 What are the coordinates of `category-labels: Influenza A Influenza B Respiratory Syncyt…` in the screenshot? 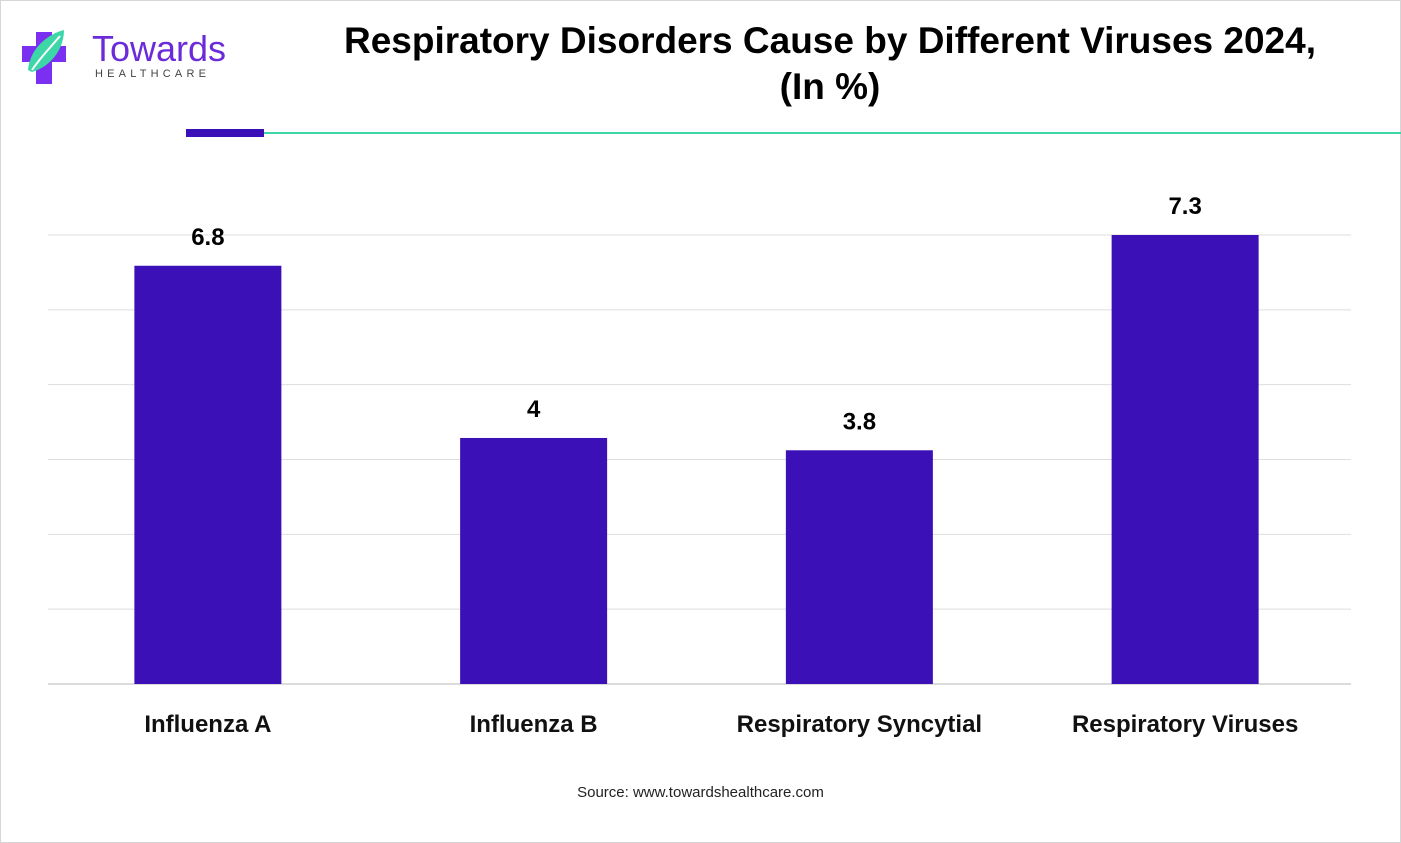 It's located at (721, 724).